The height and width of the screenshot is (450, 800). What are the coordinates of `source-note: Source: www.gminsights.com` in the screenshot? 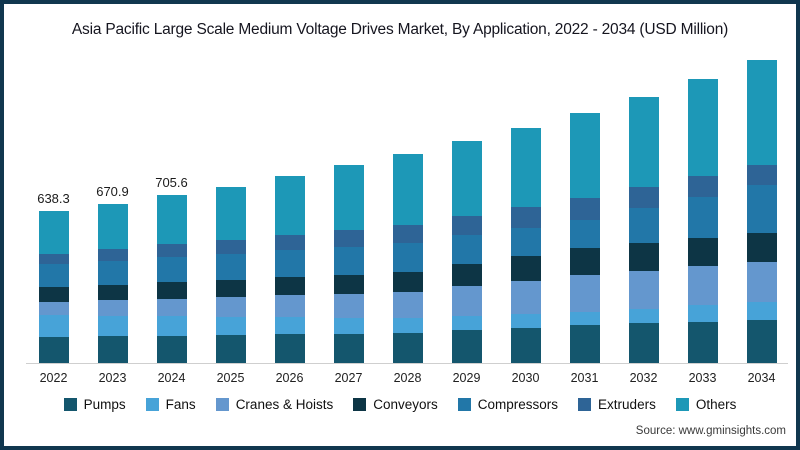 It's located at (710, 431).